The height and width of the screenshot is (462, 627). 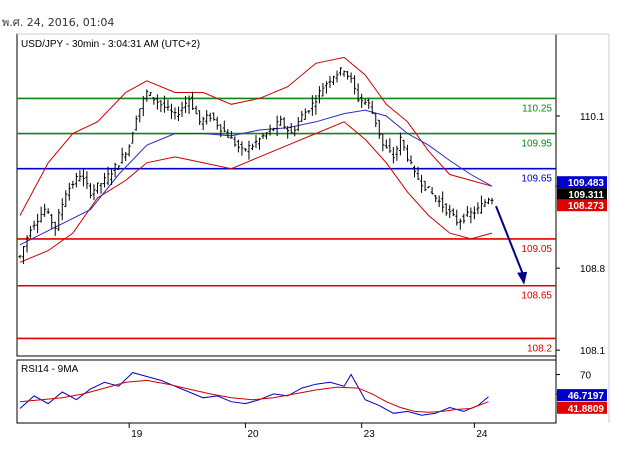 I want to click on level-label: 109.65, so click(x=536, y=179).